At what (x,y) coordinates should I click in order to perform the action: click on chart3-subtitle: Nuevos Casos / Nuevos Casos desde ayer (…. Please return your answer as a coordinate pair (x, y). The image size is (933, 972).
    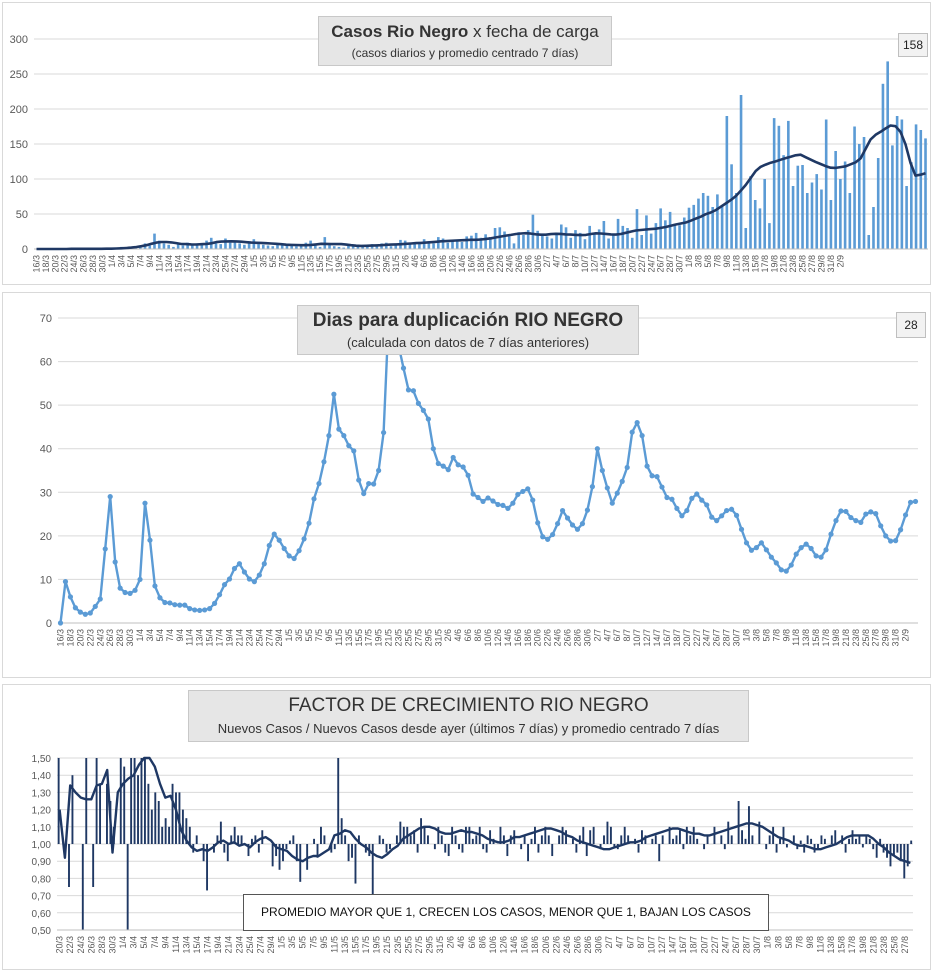
    Looking at the image, I should click on (468, 728).